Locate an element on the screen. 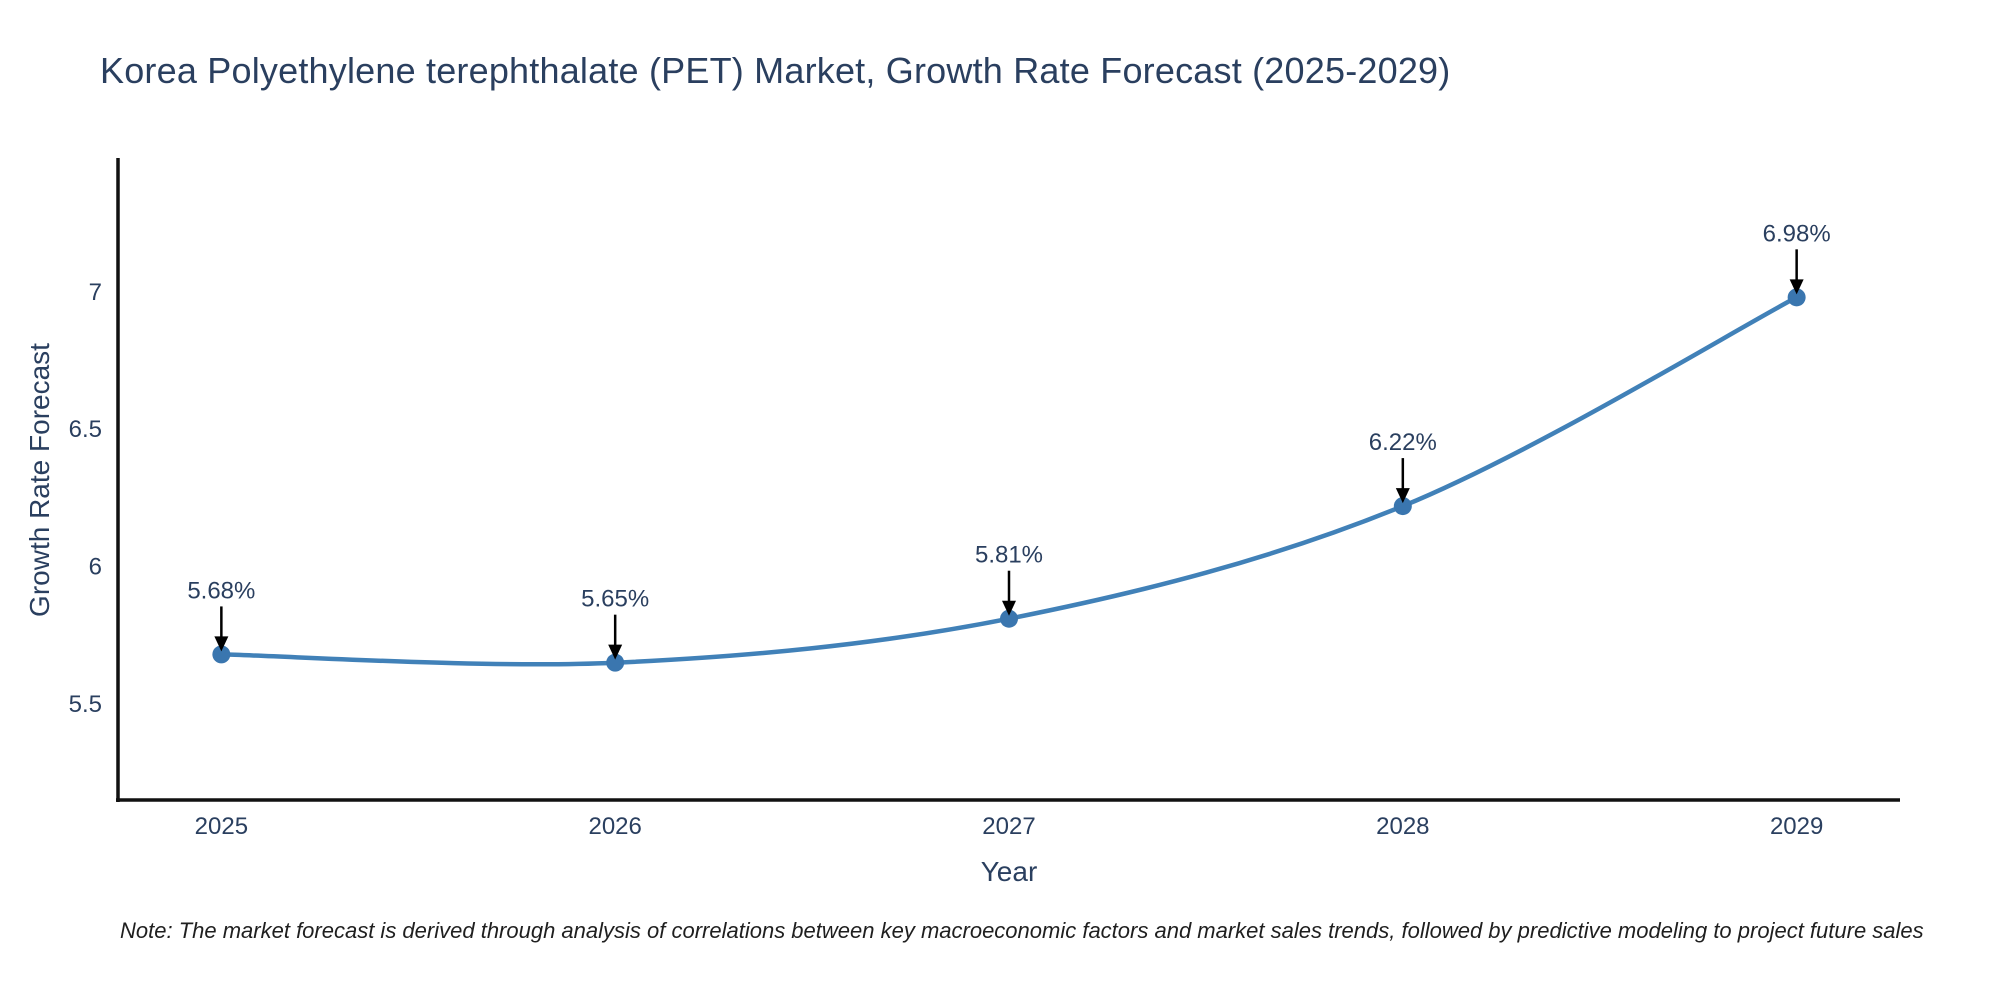 The height and width of the screenshot is (1000, 2000). y-tick-label: 6 is located at coordinates (95, 567).